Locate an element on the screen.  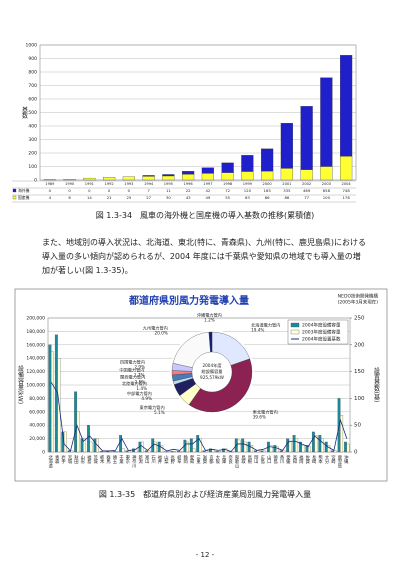
y-axis-label: 設備容量(kW) is located at coordinates (20, 384).